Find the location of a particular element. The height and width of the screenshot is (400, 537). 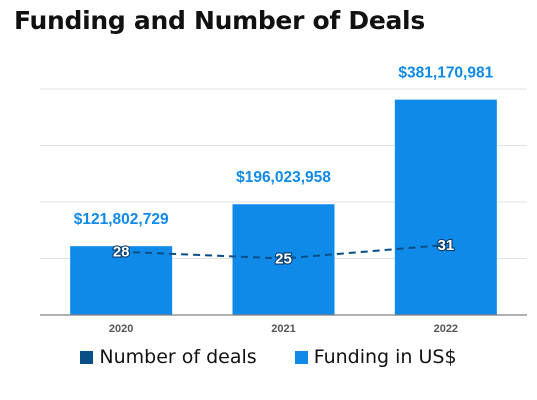

data-label-funding-2022: $381,170,981 is located at coordinates (445, 73).